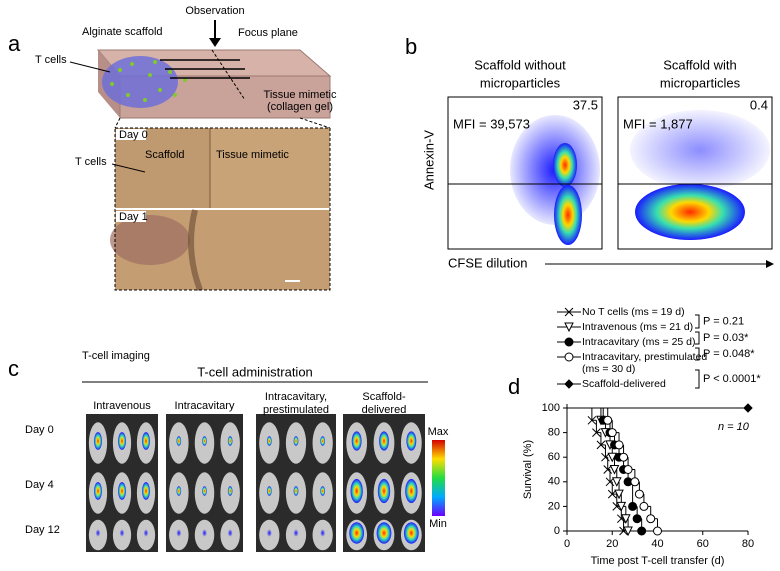  What do you see at coordinates (699, 64) in the screenshot?
I see `plot-title: Scaffold with` at bounding box center [699, 64].